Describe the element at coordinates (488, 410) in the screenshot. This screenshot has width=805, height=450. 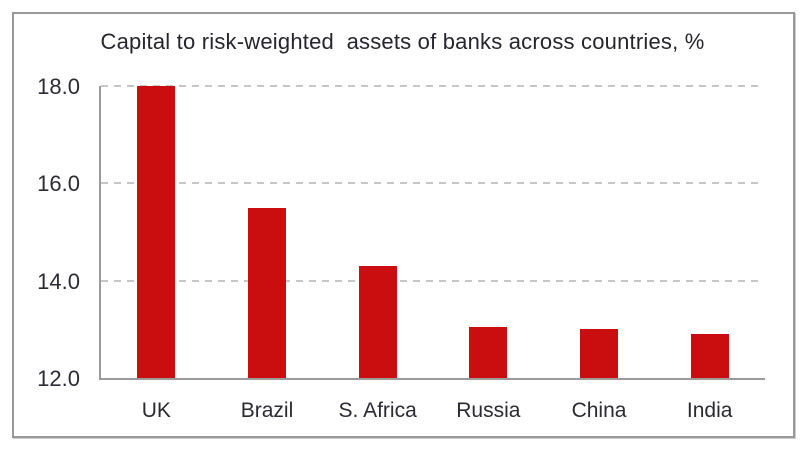
I see `x-axis-category-label: Russia` at that location.